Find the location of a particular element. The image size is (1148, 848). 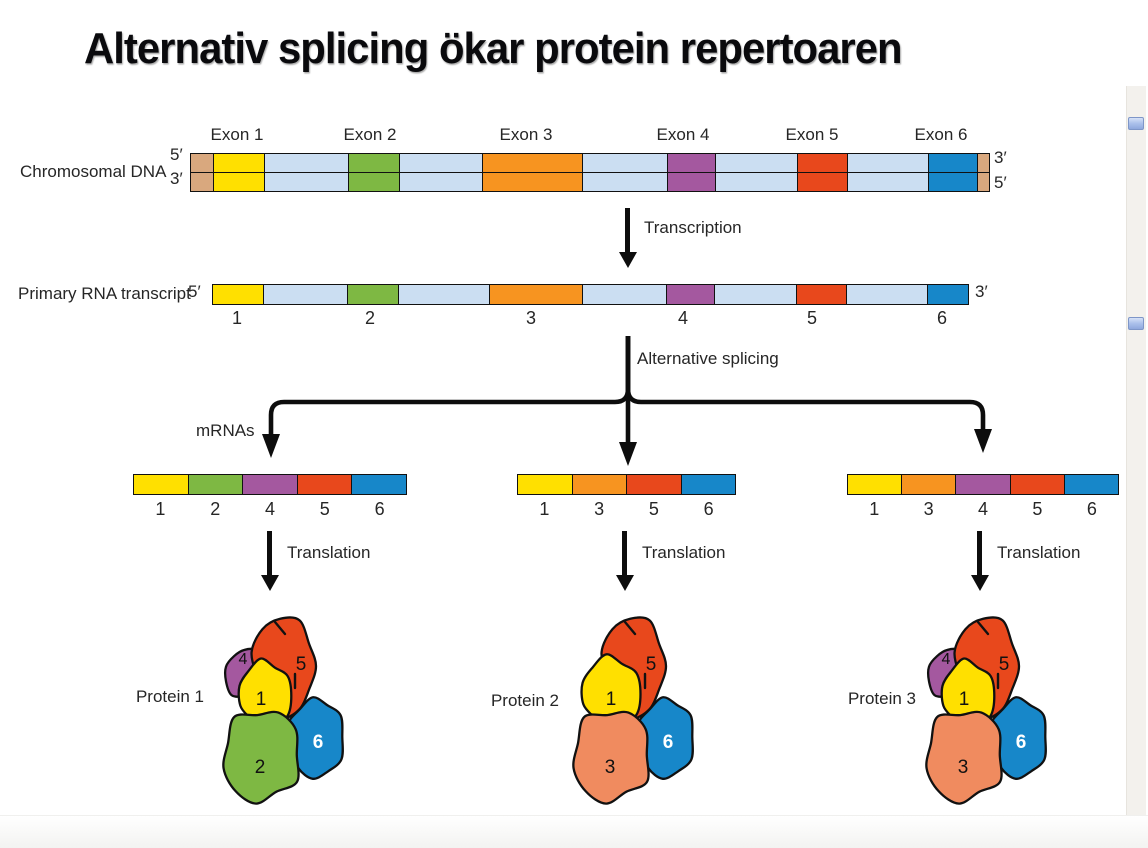

exon-label-6: Exon 6 is located at coordinates (941, 134).